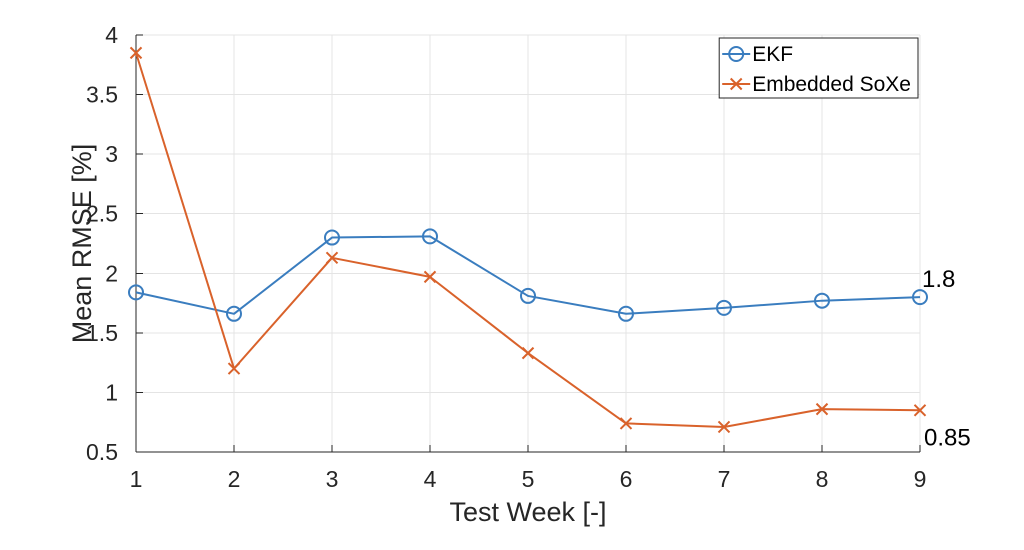 Image resolution: width=1024 pixels, height=550 pixels. Describe the element at coordinates (136, 479) in the screenshot. I see `x-tick-label: 1` at that location.